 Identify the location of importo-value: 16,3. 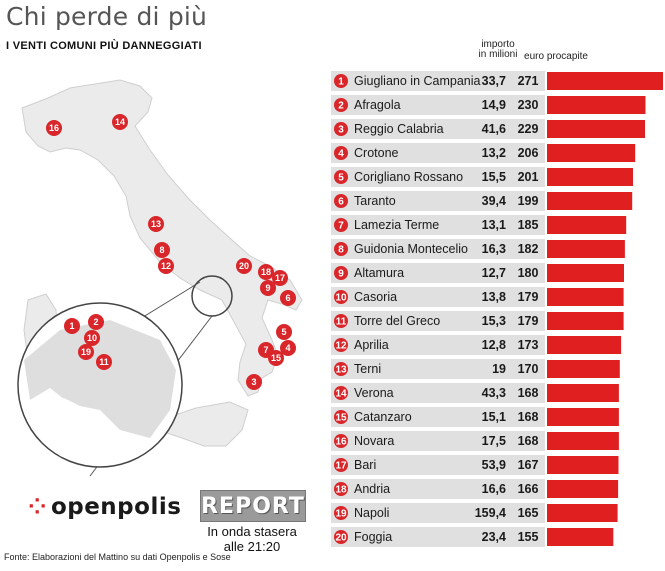
(494, 249).